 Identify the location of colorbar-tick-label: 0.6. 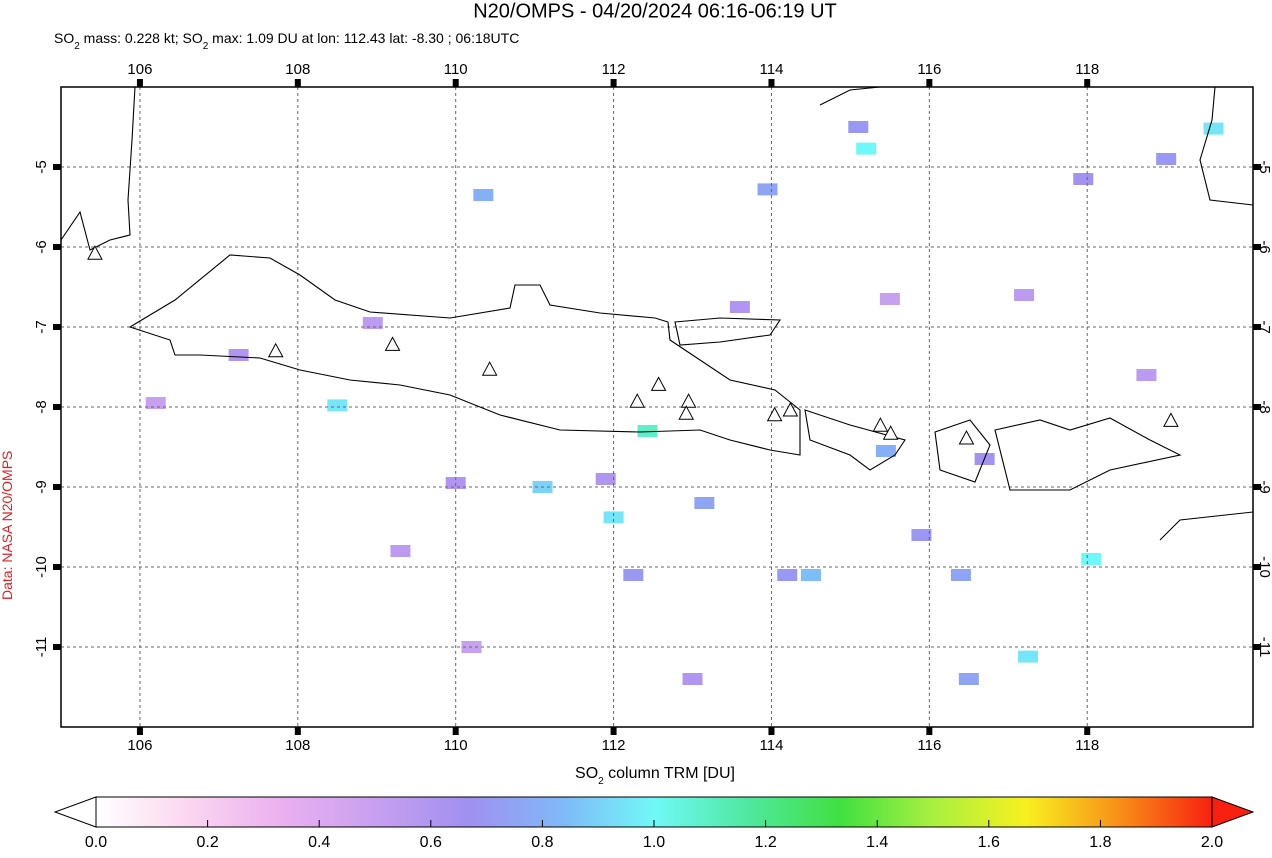
(431, 842).